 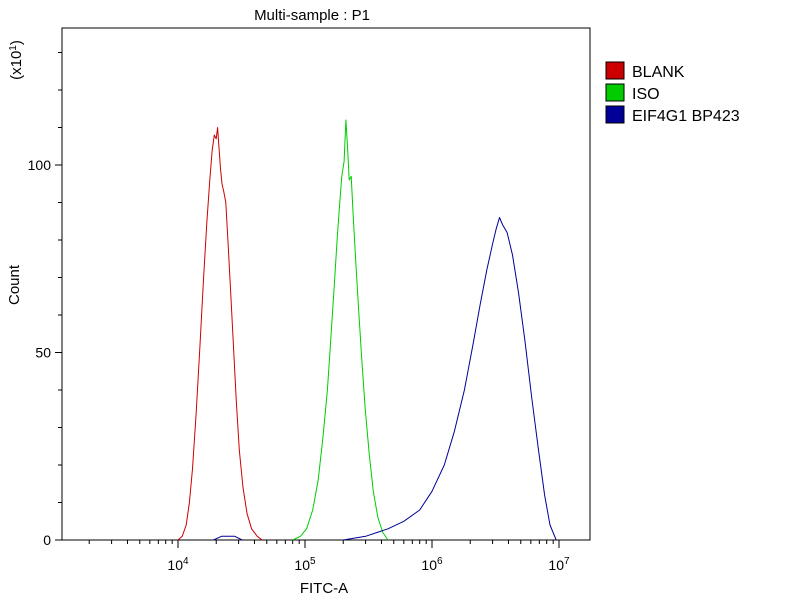 What do you see at coordinates (16, 60) in the screenshot?
I see `y-multiplier-label: (x101)` at bounding box center [16, 60].